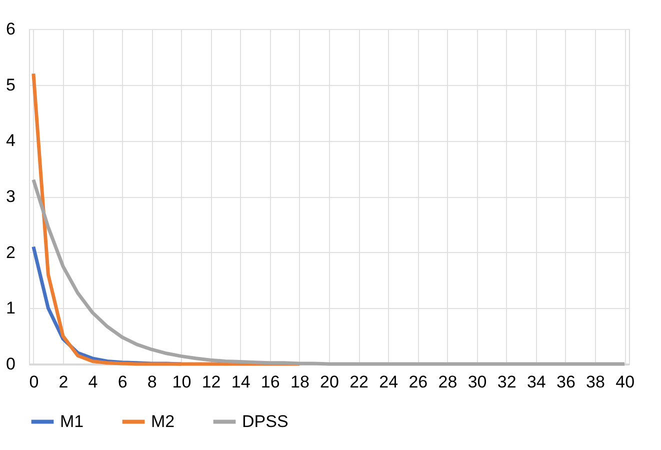  Describe the element at coordinates (11, 29) in the screenshot. I see `y-tick-label: 6` at that location.